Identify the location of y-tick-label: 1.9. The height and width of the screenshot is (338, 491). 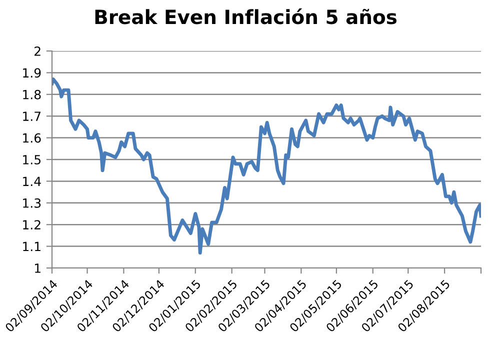
(32, 73).